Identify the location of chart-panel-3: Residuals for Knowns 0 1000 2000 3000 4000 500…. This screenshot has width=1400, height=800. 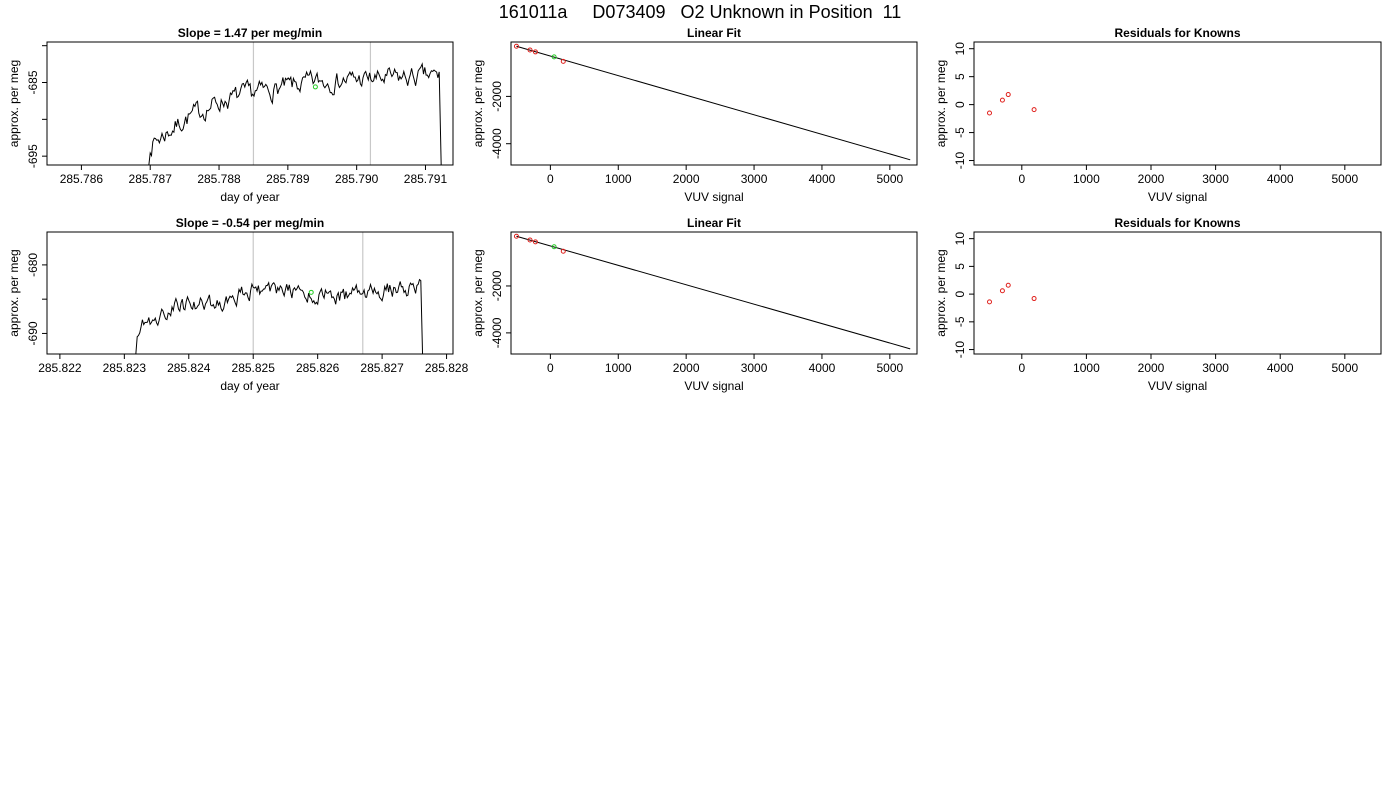
(1158, 115).